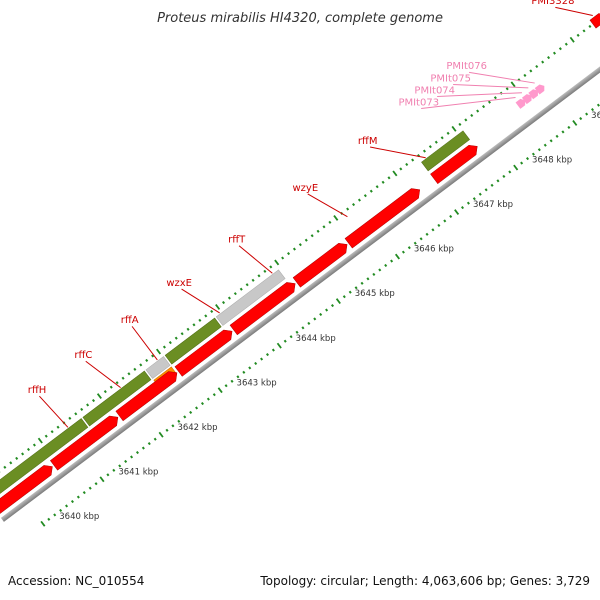  I want to click on scale-label: 3643 kbp, so click(257, 383).